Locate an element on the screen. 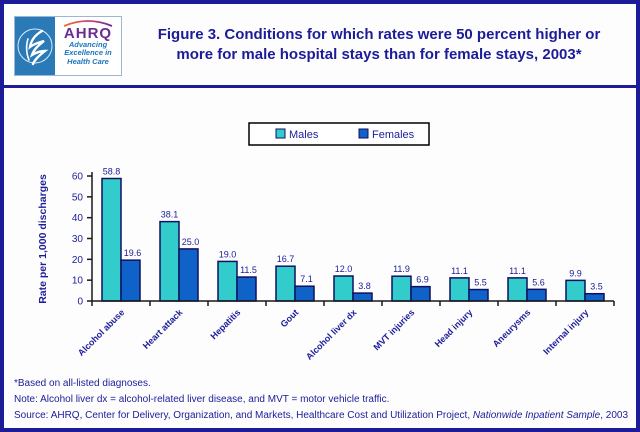 The width and height of the screenshot is (640, 432). legend-swatch-males is located at coordinates (280, 133).